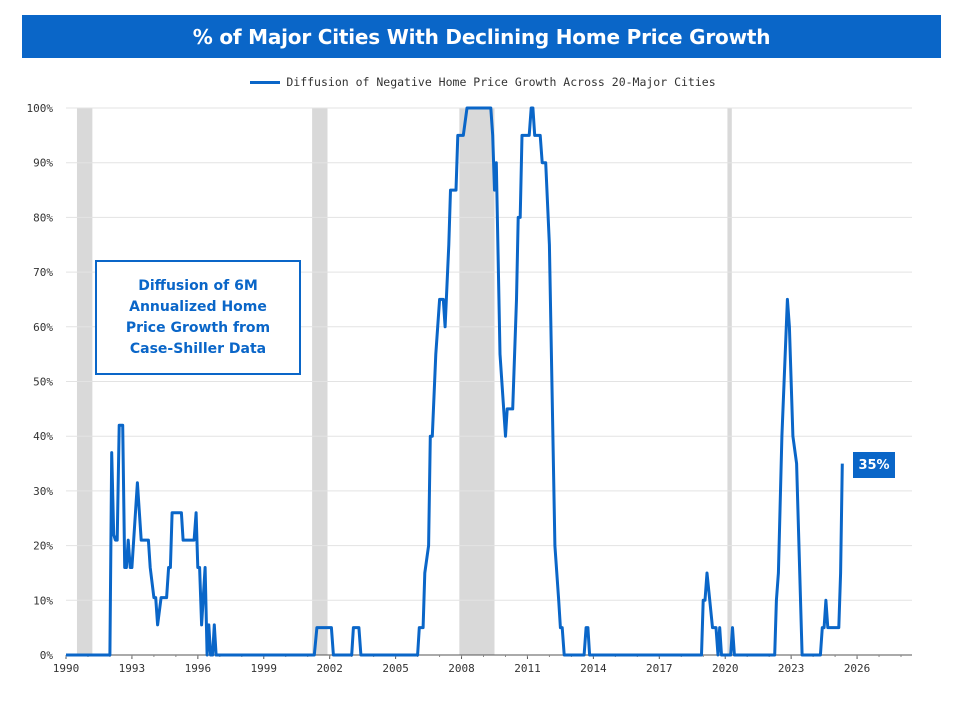 Image resolution: width=966 pixels, height=703 pixels. What do you see at coordinates (47, 655) in the screenshot?
I see `y-tick-label: 0%` at bounding box center [47, 655].